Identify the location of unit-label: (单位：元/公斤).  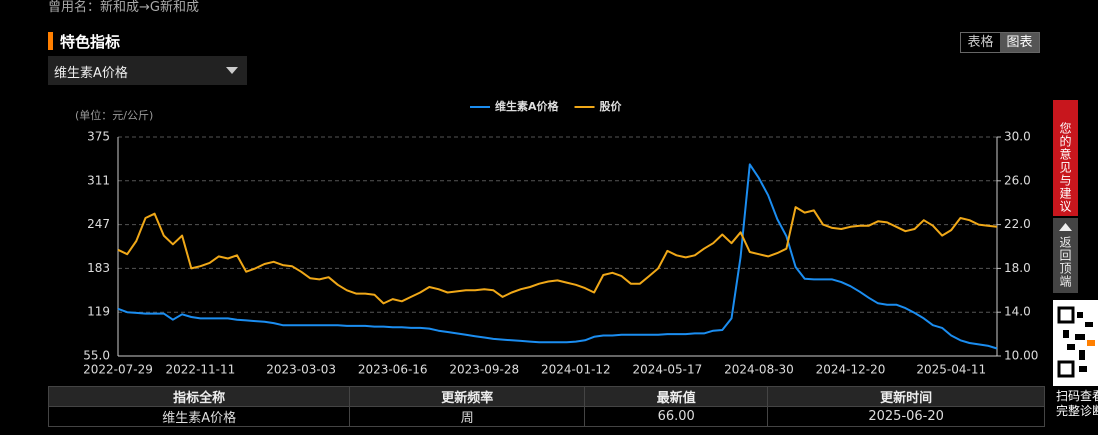
(114, 115).